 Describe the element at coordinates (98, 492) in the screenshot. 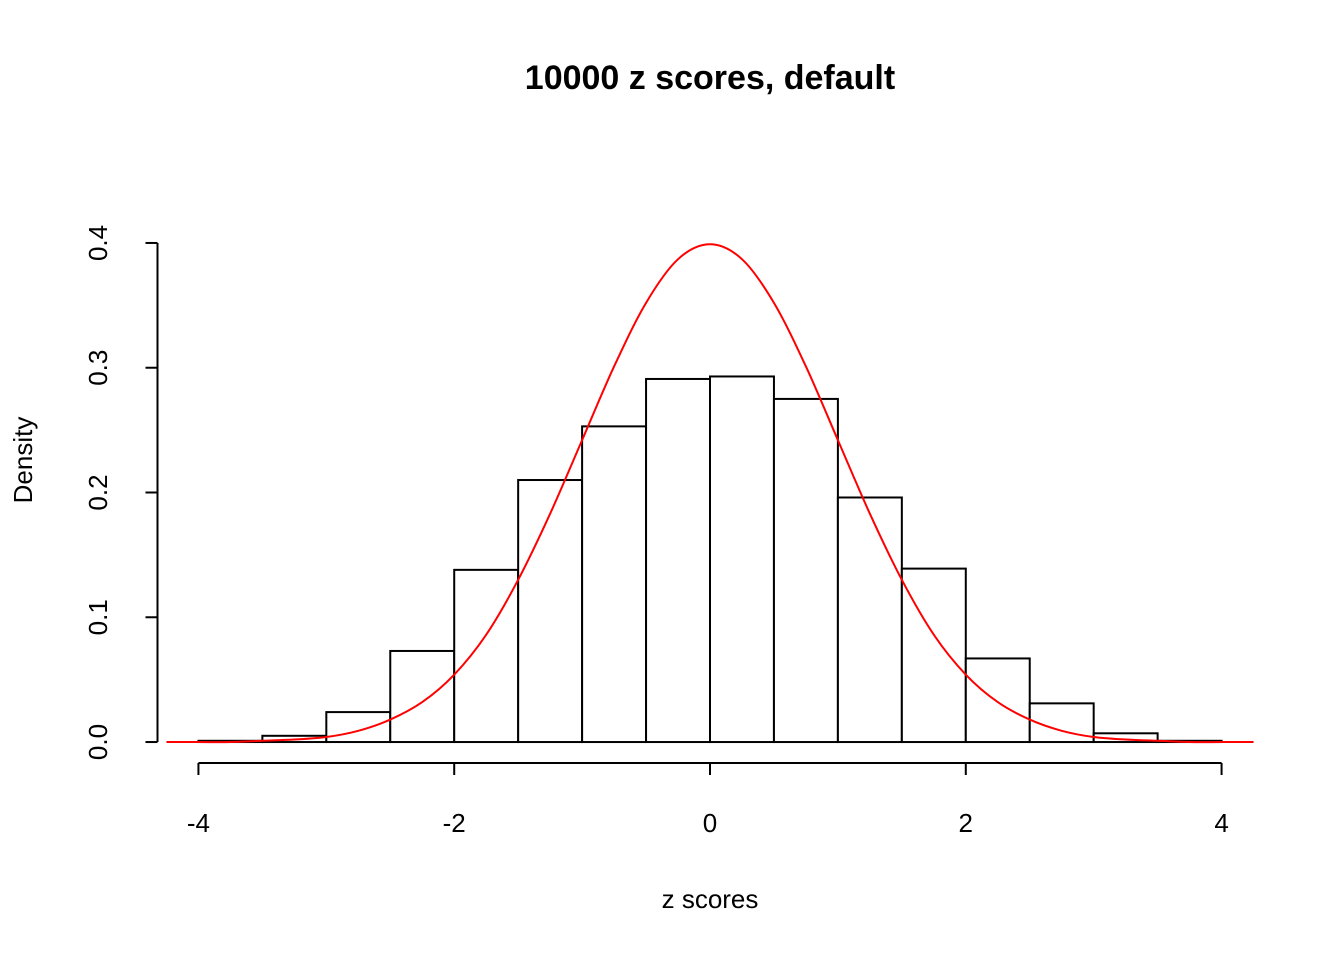

I see `y-tick-label: 0.2` at that location.